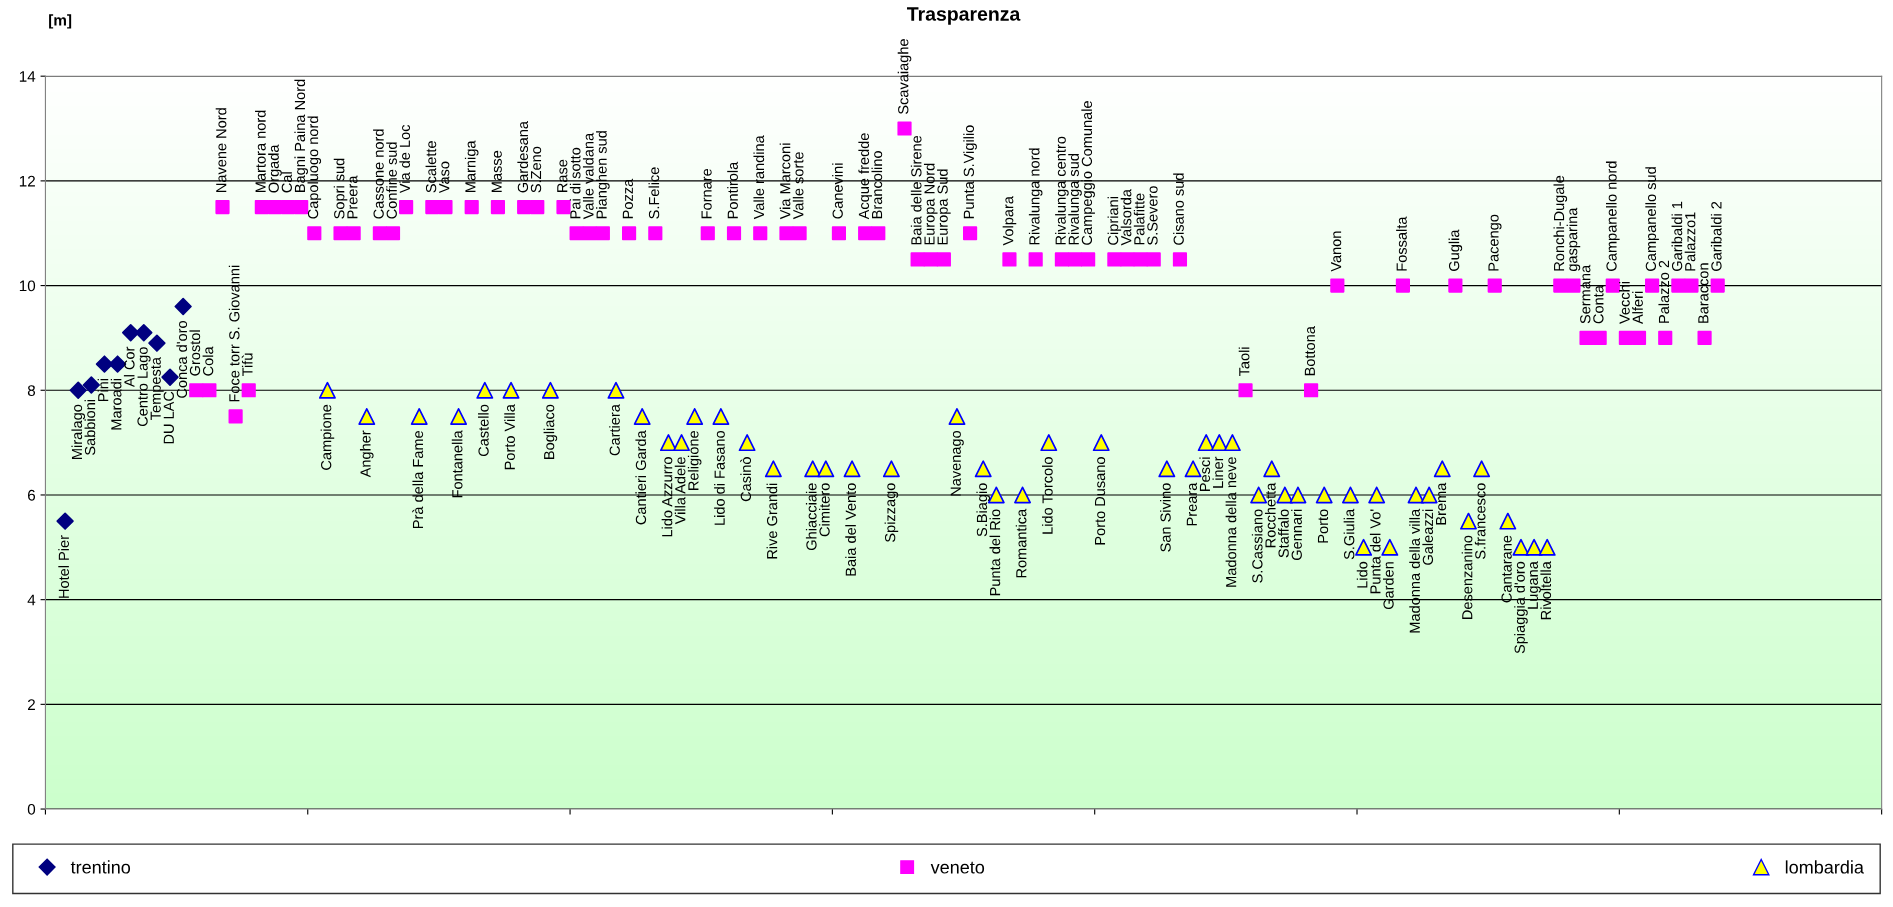  I want to click on x-tick-label: Staffalo, so click(1283, 533).